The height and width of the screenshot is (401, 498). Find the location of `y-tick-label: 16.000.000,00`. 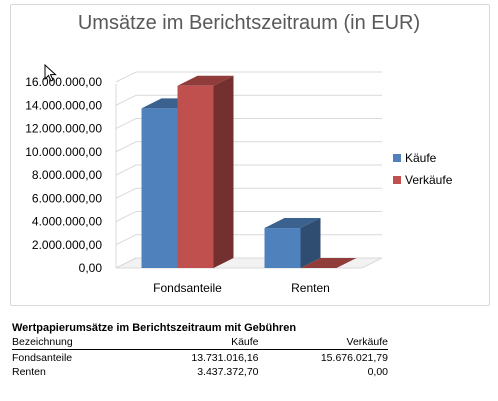

y-tick-label: 16.000.000,00 is located at coordinates (63, 82).